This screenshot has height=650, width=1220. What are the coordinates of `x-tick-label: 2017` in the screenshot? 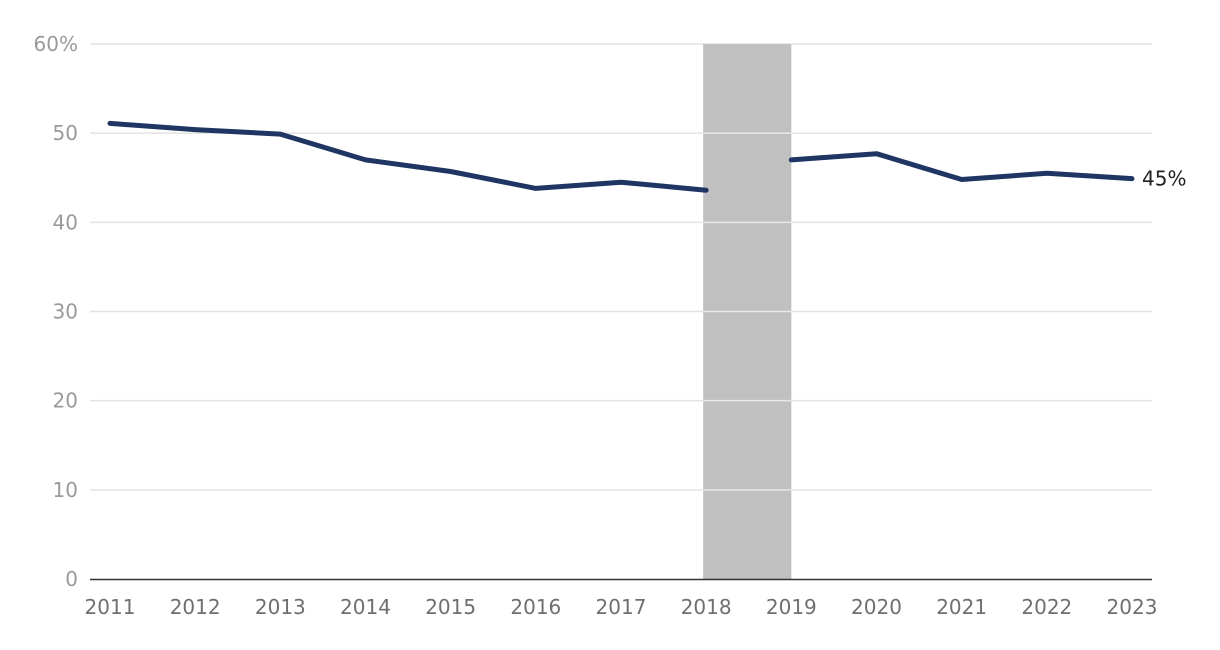 It's located at (621, 607).